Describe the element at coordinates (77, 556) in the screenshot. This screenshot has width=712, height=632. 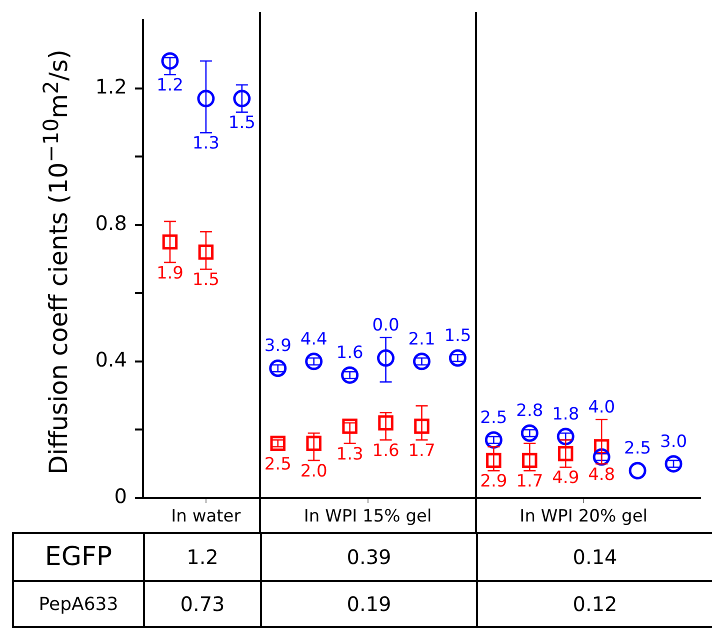
I see `text: EGFP` at that location.